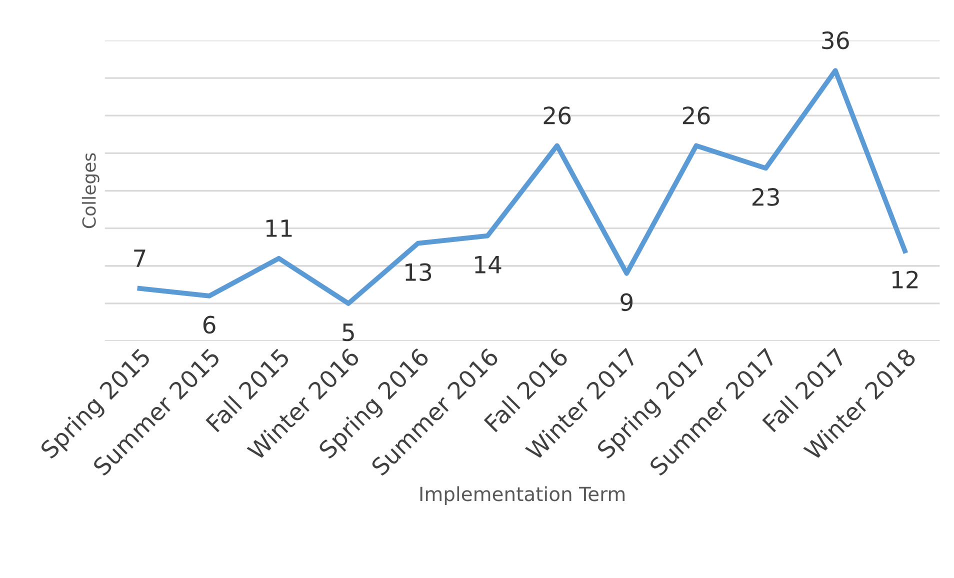  What do you see at coordinates (835, 40) in the screenshot?
I see `data-label: 36` at bounding box center [835, 40].